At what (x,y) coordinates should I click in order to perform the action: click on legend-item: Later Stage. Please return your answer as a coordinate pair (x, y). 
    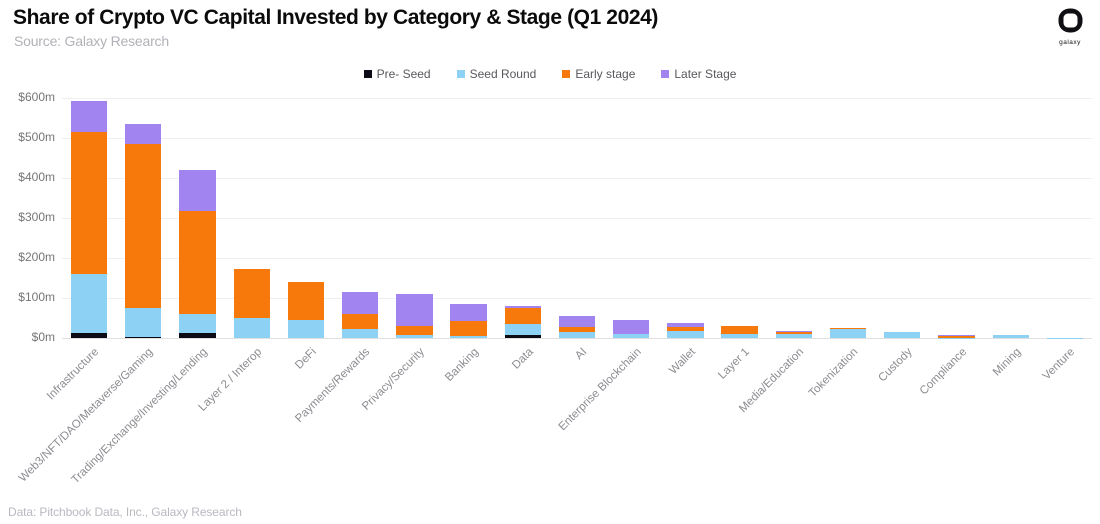
    Looking at the image, I should click on (698, 74).